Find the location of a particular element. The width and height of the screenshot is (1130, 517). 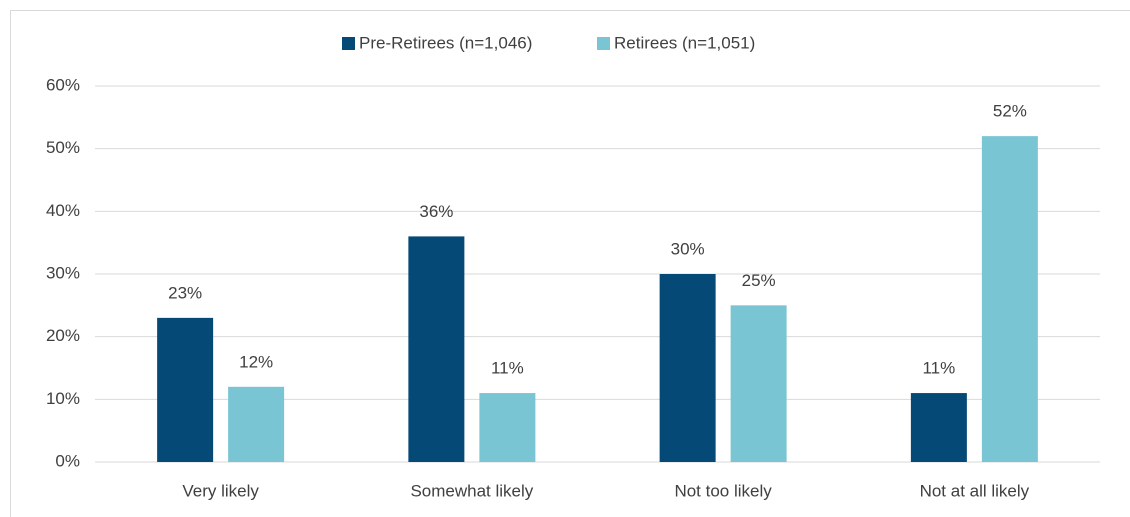

y-tick-label: 20% is located at coordinates (63, 335).